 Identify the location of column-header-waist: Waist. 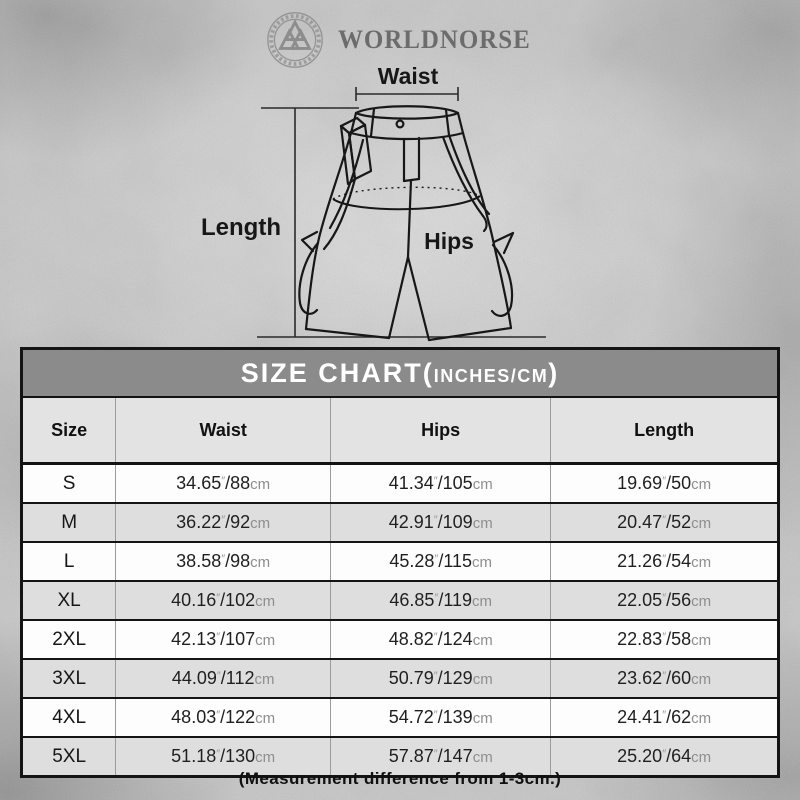
(223, 431).